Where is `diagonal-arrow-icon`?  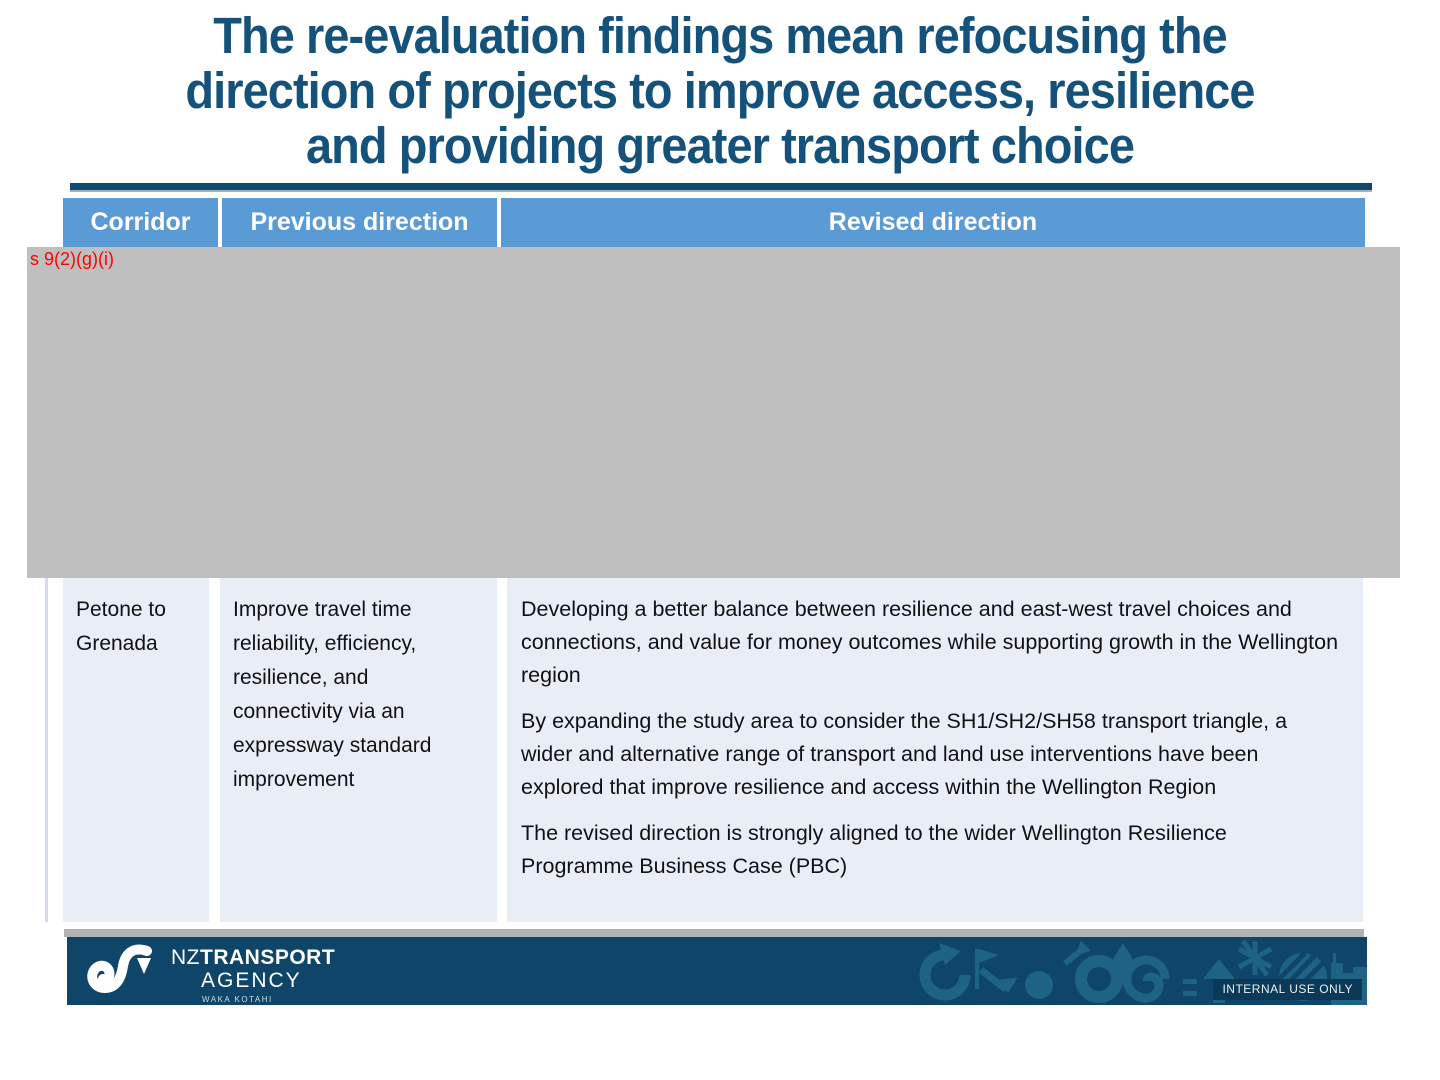 diagonal-arrow-icon is located at coordinates (998, 980).